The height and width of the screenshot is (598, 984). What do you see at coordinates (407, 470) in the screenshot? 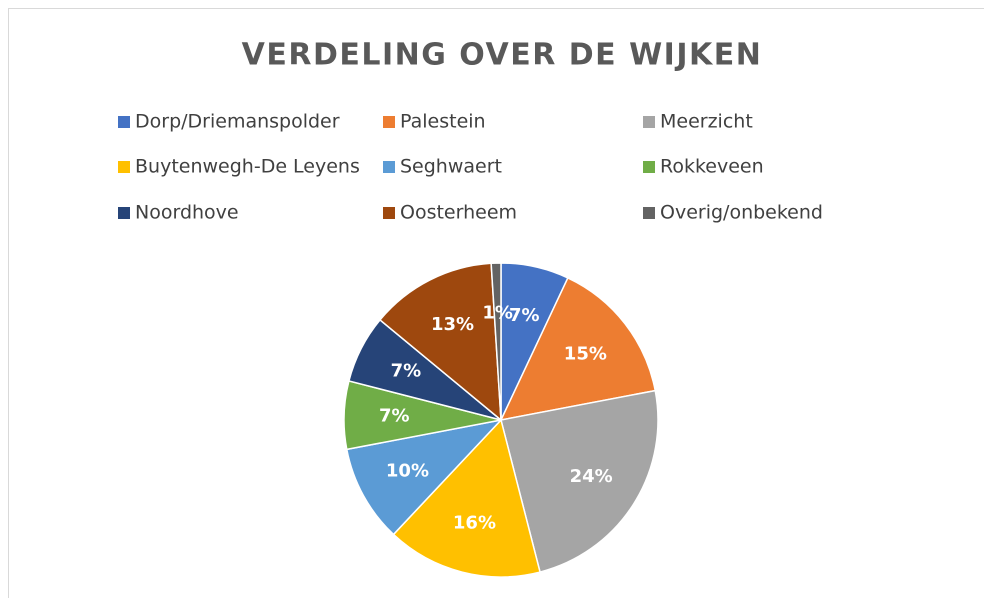
I see `data-label: 10%` at bounding box center [407, 470].